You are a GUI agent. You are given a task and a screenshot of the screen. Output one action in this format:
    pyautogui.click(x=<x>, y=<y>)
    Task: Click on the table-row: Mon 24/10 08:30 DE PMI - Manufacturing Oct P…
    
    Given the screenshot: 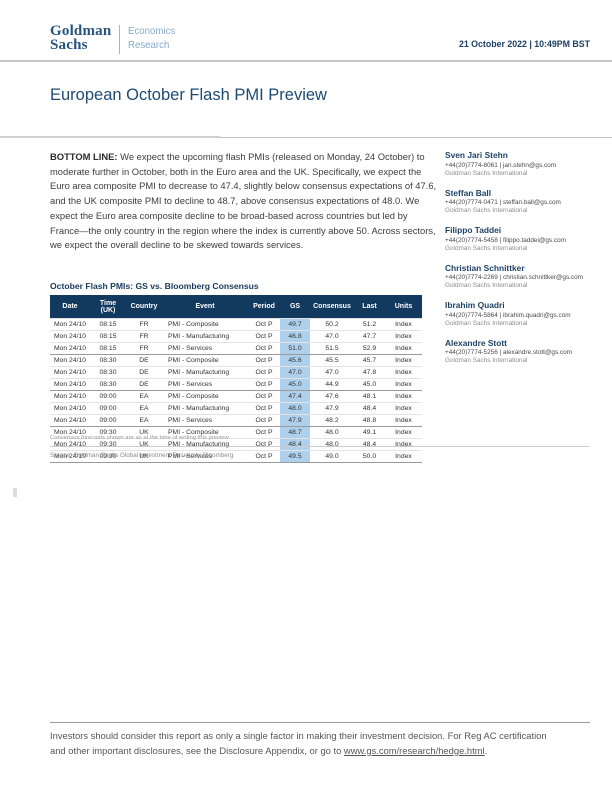 What is the action you would take?
    pyautogui.click(x=236, y=372)
    